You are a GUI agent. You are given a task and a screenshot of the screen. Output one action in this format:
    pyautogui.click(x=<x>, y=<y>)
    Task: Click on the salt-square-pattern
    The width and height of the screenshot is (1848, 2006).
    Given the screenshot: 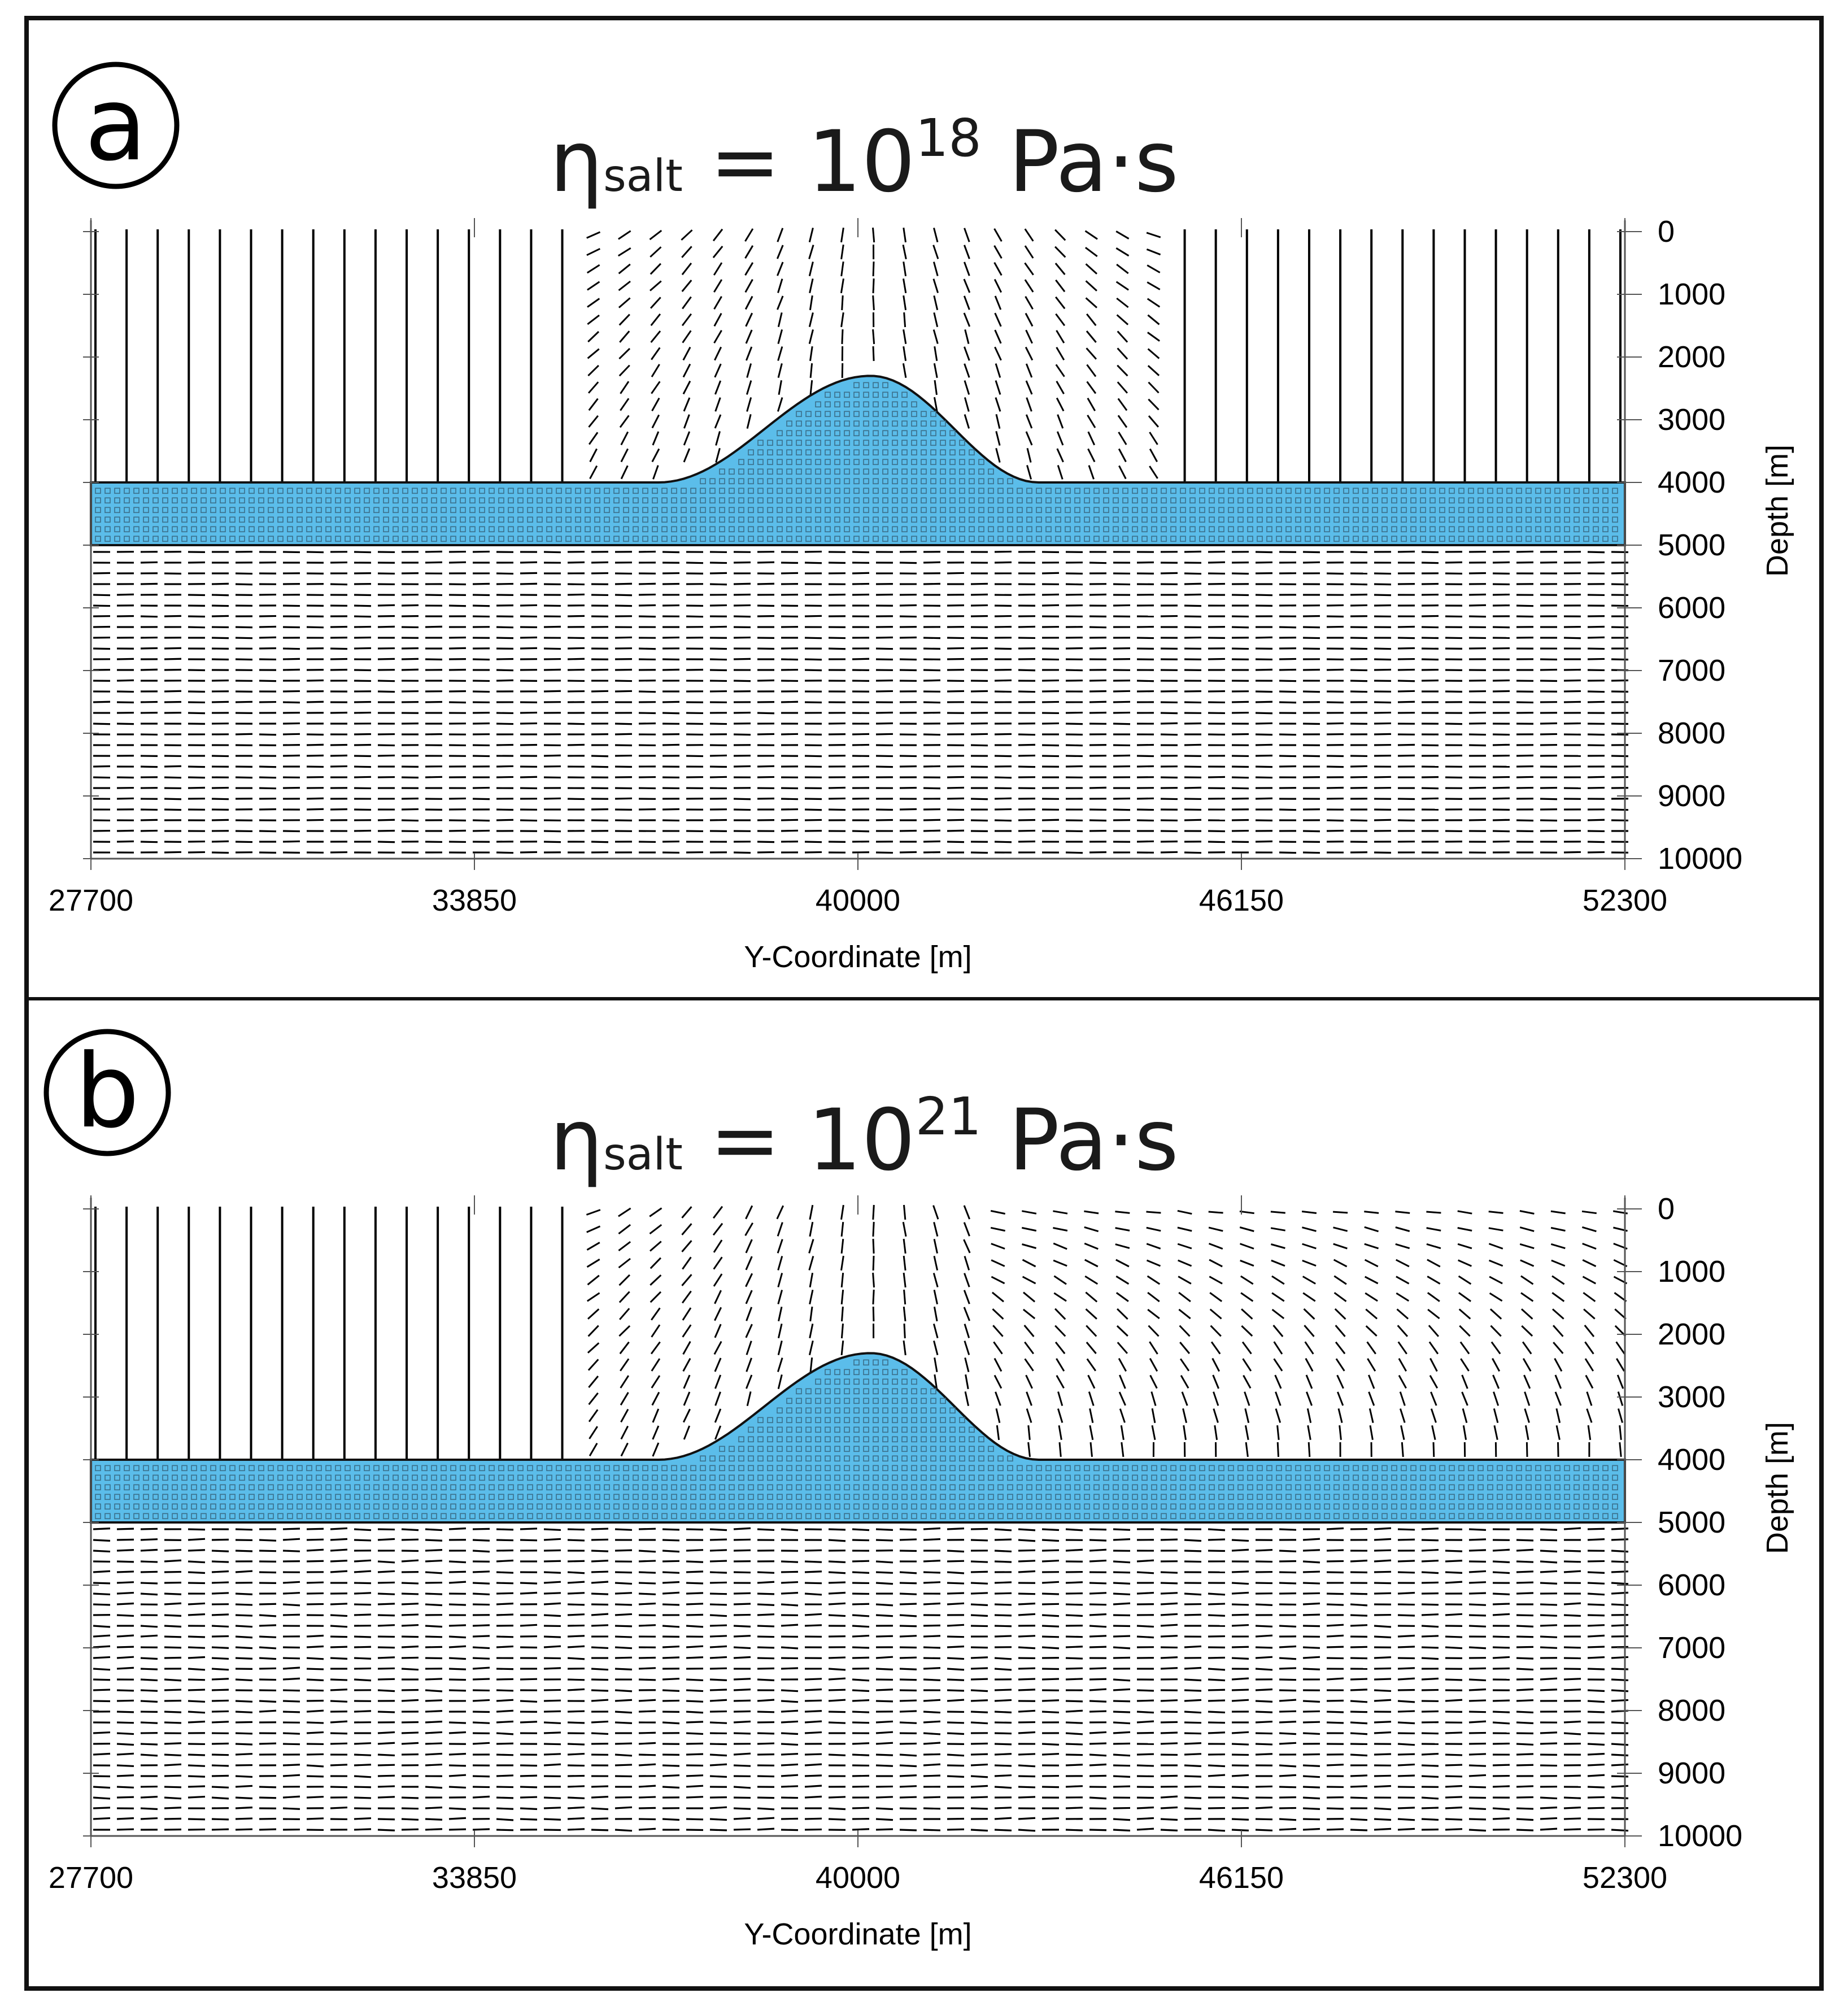 What is the action you would take?
    pyautogui.click(x=856, y=462)
    